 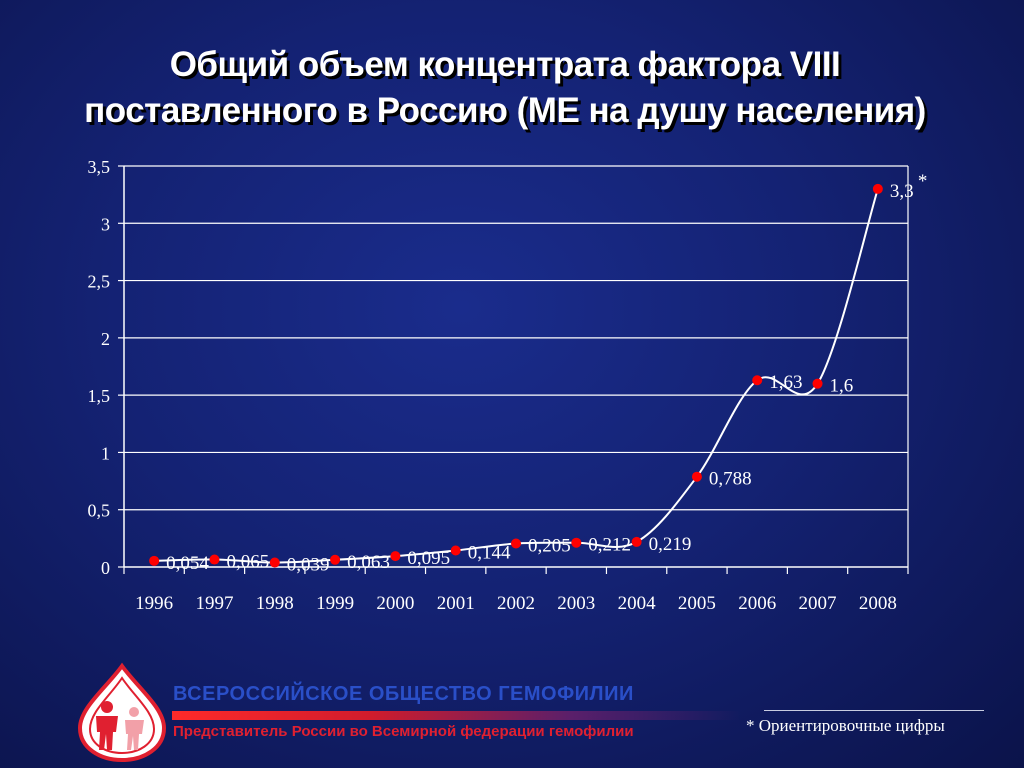 What do you see at coordinates (516, 603) in the screenshot?
I see `x-tick-label: 2002` at bounding box center [516, 603].